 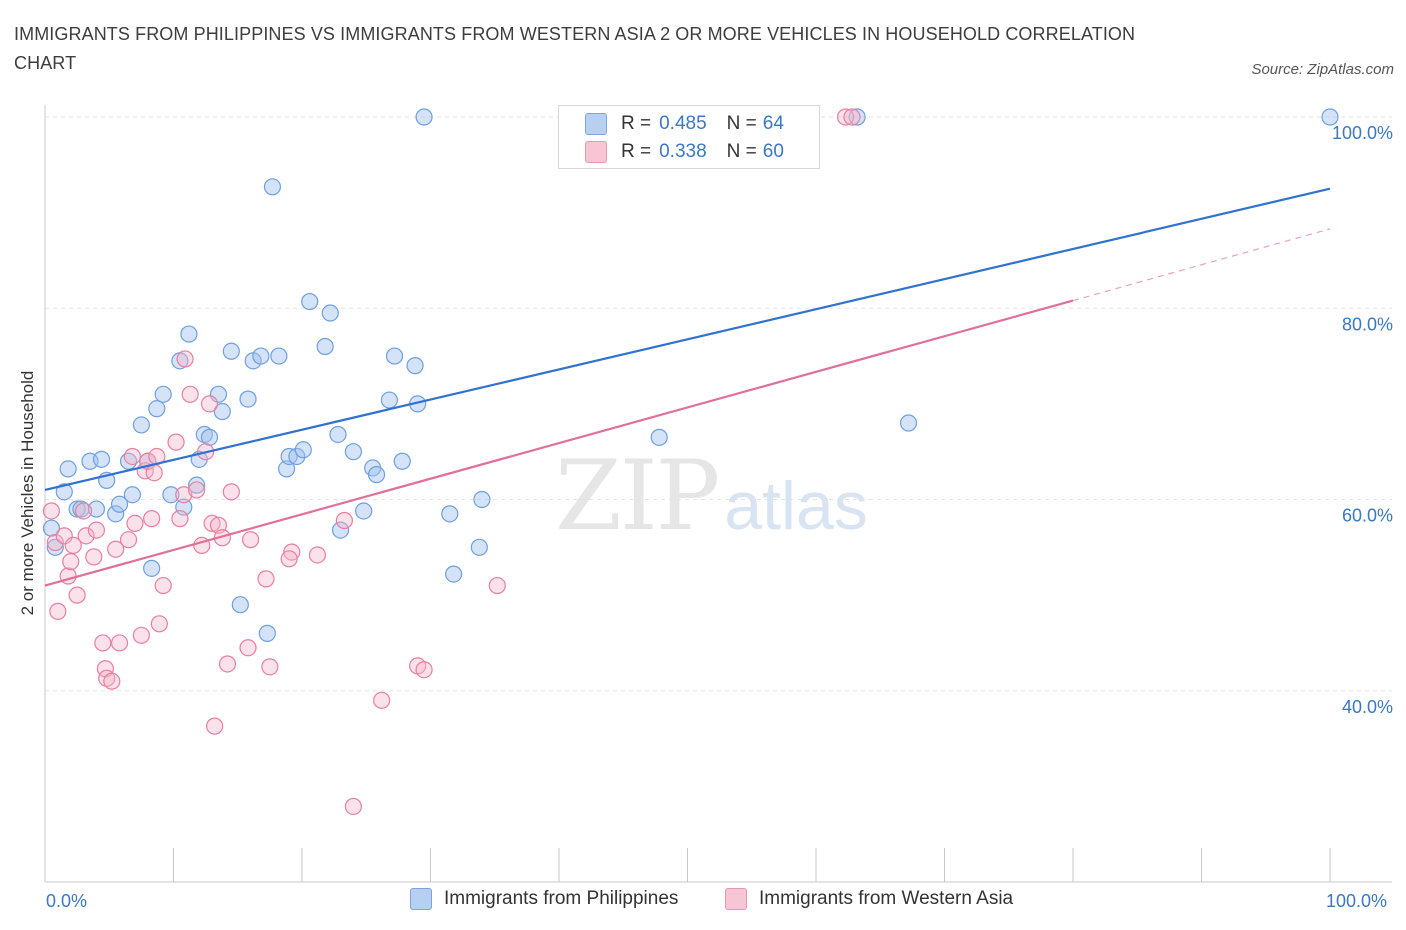 I want to click on legend-item-western-asia: Immigrants from Western Asia, so click(x=869, y=899).